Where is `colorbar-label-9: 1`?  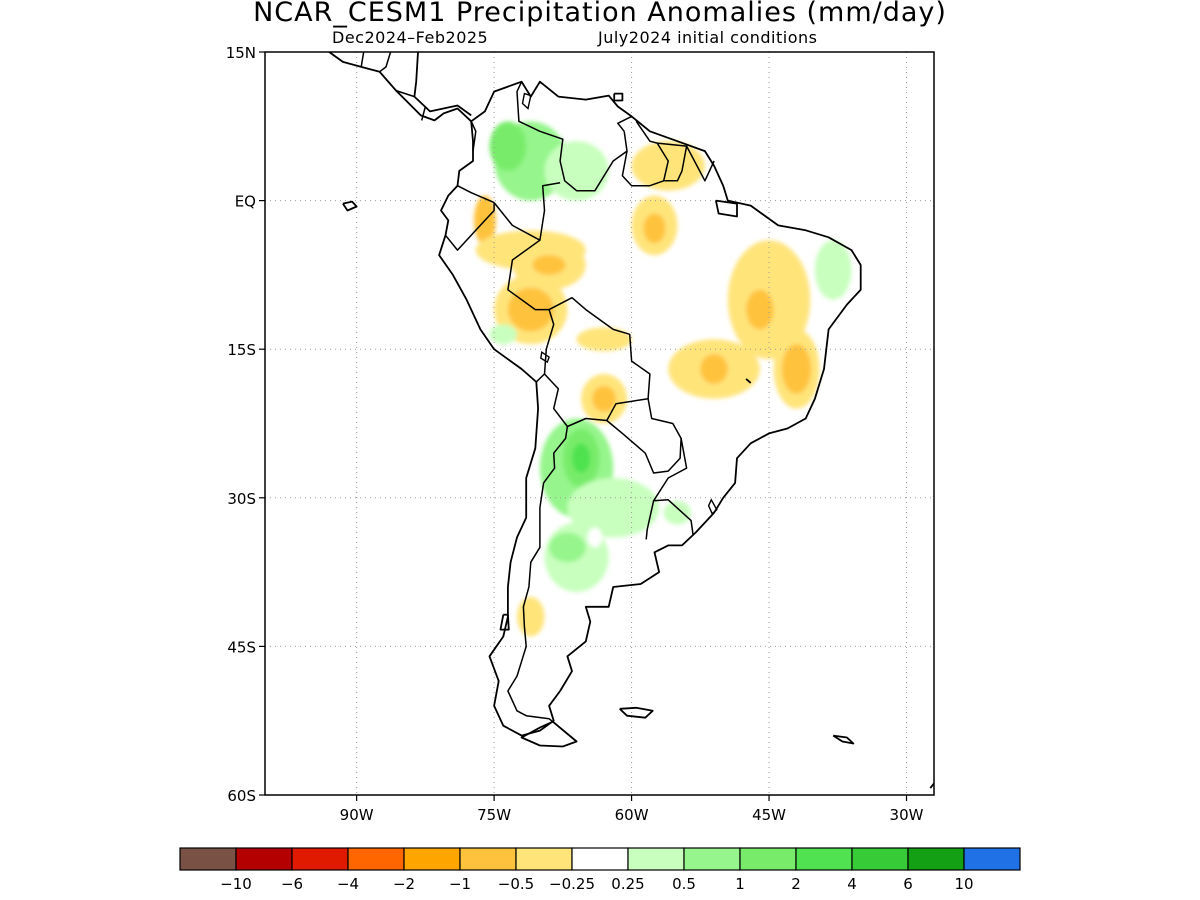
colorbar-label-9: 1 is located at coordinates (740, 884).